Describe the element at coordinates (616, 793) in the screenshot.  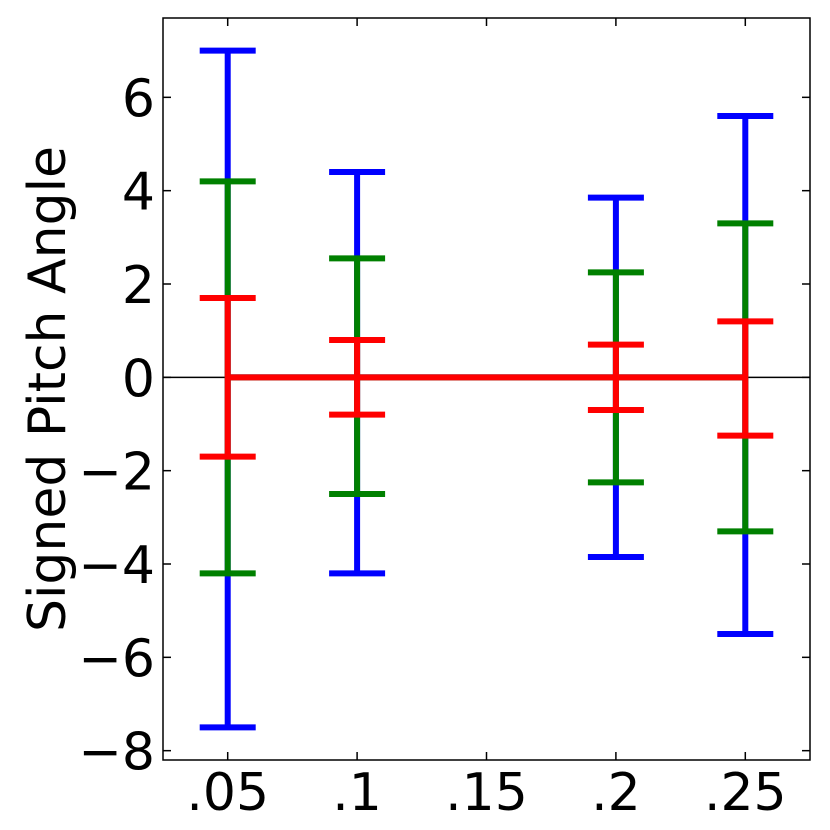
I see `x-tick-label: .2` at that location.